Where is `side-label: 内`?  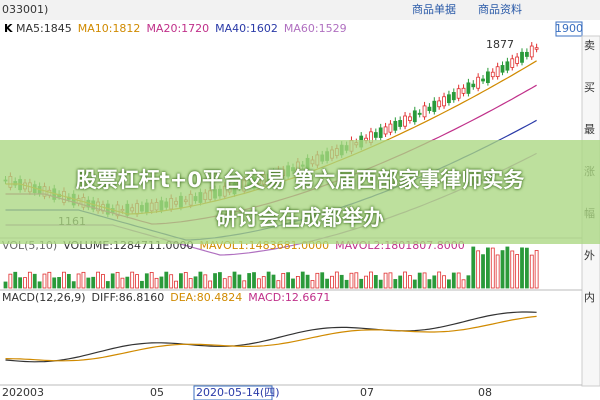 side-label: 内 is located at coordinates (589, 297).